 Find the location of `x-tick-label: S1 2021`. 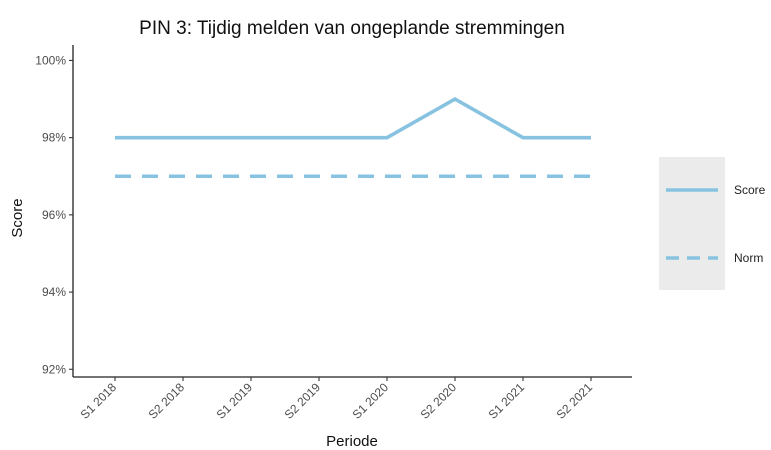

x-tick-label: S1 2021 is located at coordinates (507, 401).